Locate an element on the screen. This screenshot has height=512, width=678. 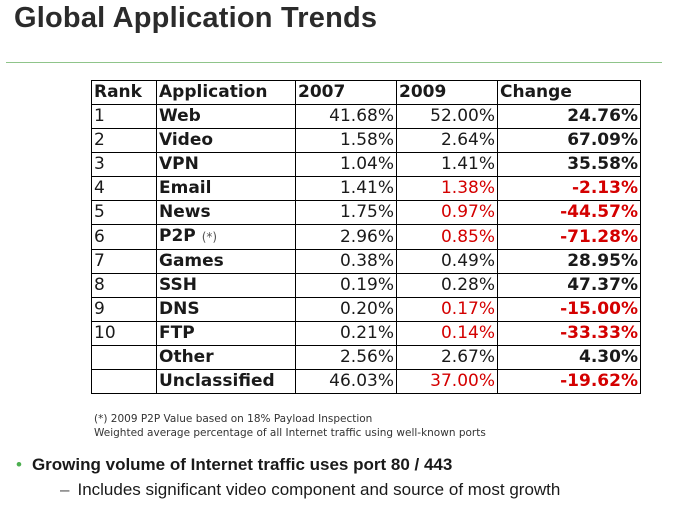
value-2009-cell: 0.17% is located at coordinates (447, 309).